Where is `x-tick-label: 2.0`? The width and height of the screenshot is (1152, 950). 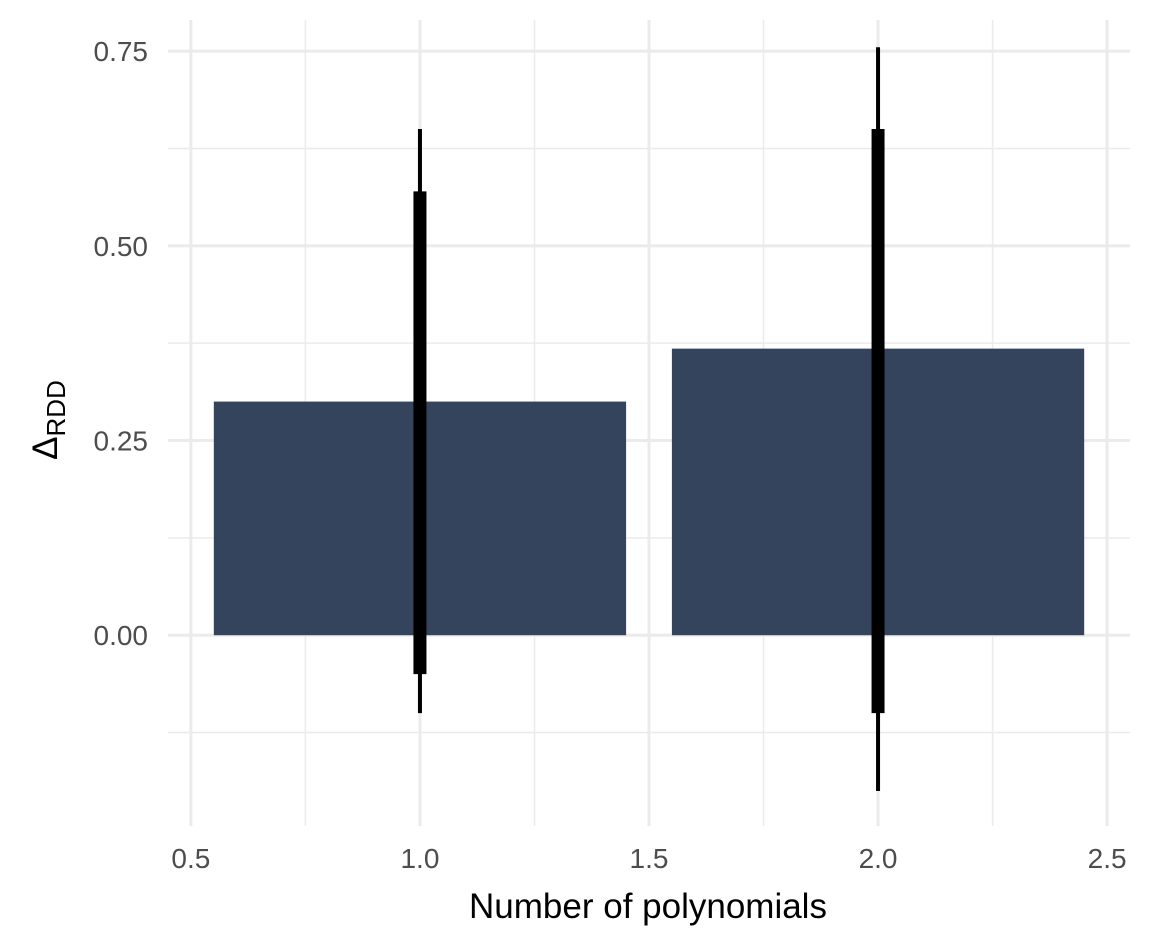 x-tick-label: 2.0 is located at coordinates (878, 858).